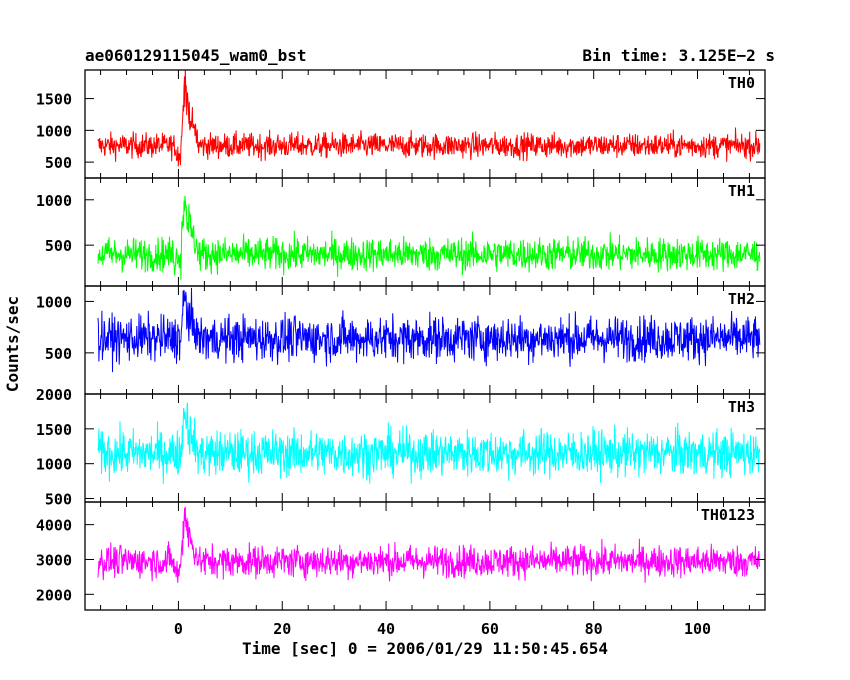  Describe the element at coordinates (282, 629) in the screenshot. I see `x-tick-label: 20` at that location.